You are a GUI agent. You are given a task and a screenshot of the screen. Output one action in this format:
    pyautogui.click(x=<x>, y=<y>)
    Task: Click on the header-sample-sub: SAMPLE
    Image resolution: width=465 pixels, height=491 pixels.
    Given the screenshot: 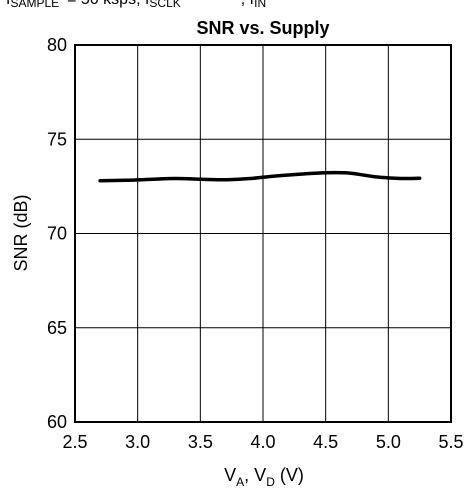 What is the action you would take?
    pyautogui.click(x=34, y=5)
    